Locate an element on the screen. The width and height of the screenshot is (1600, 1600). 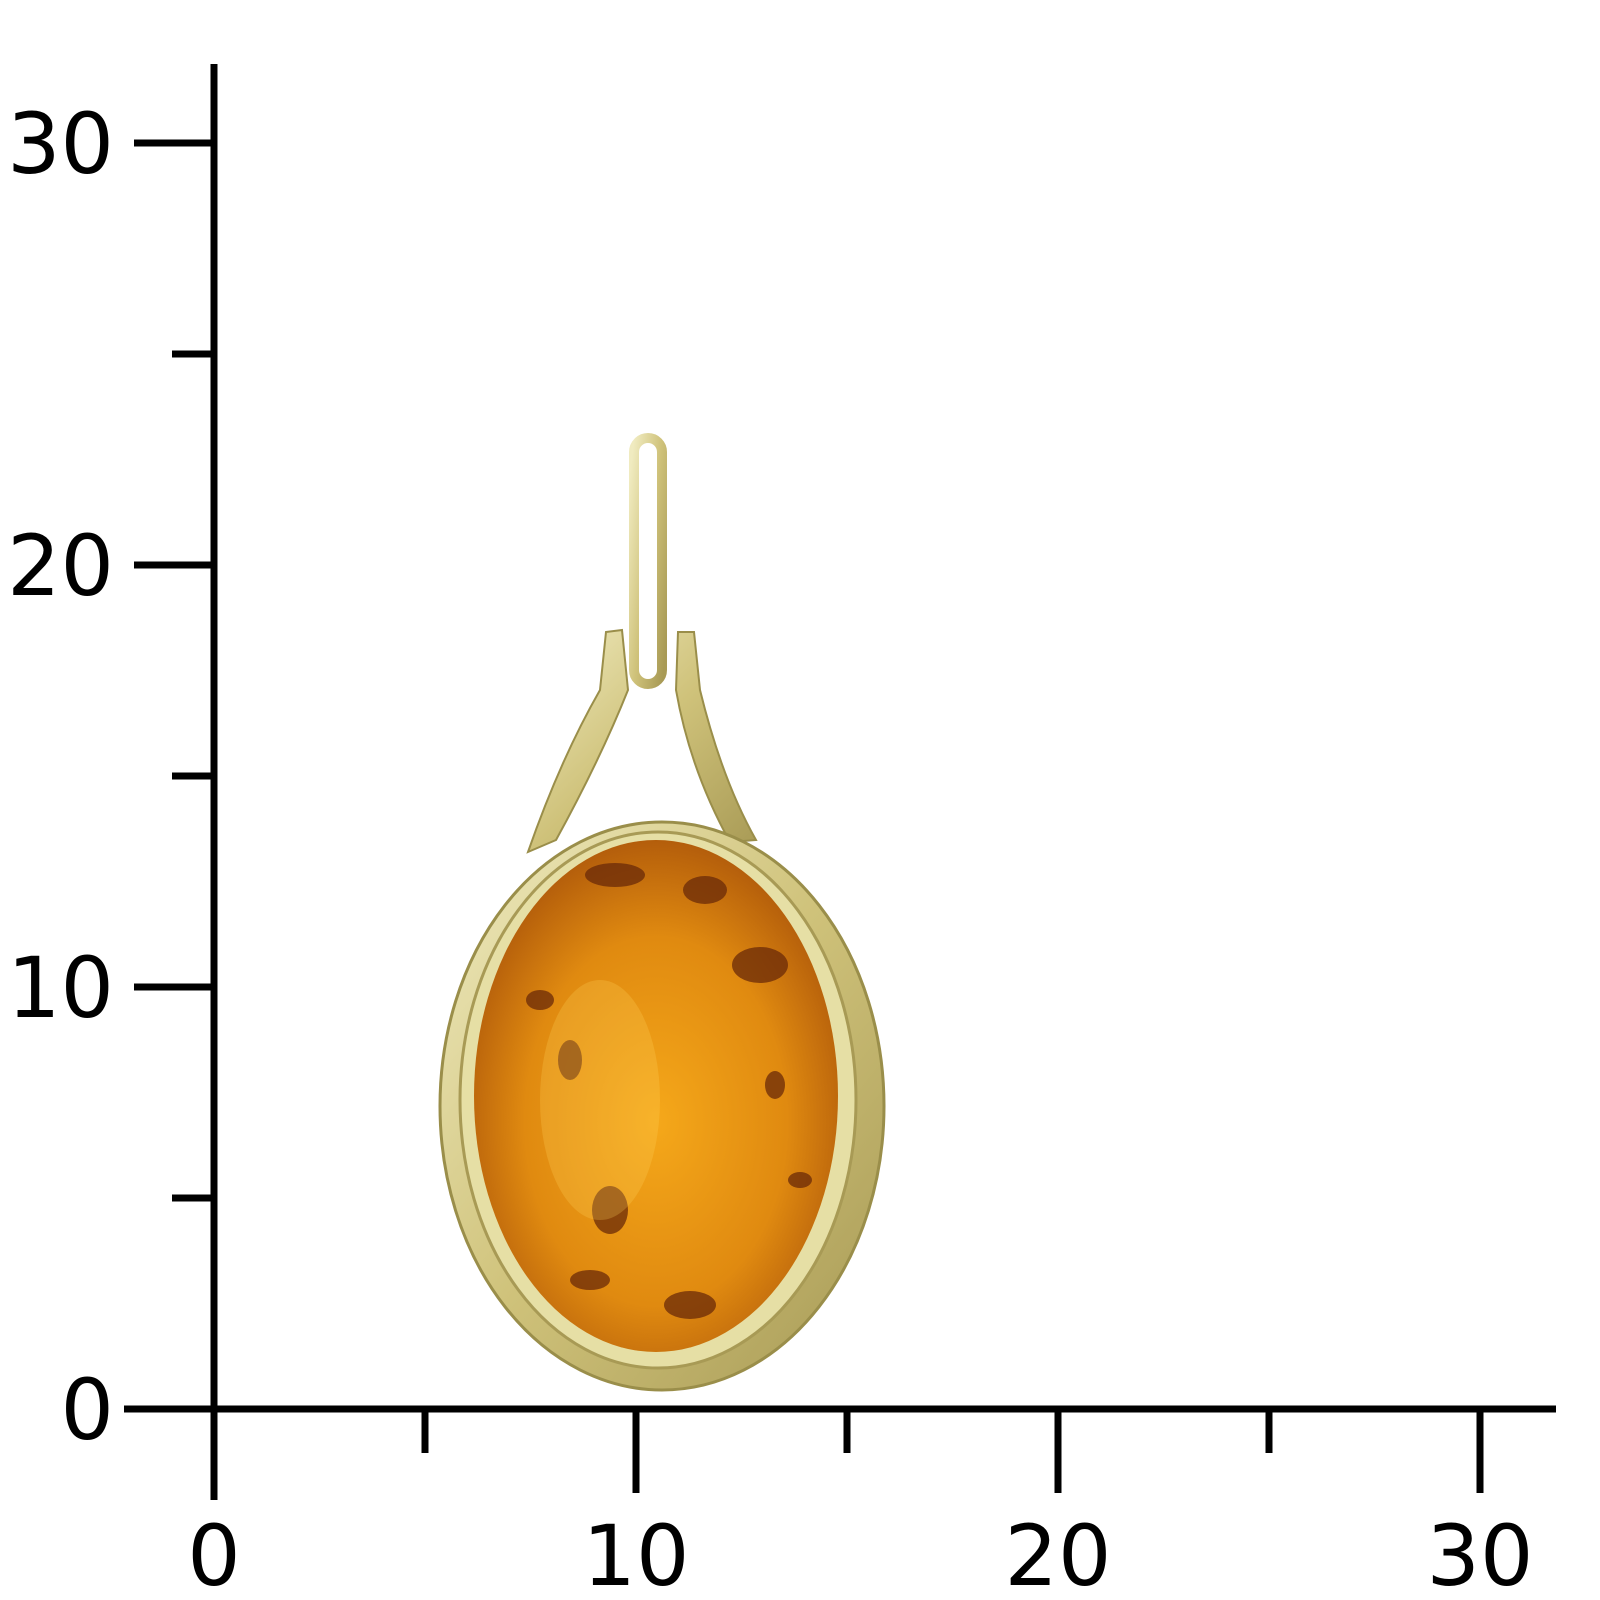
x-tick-label: 20 is located at coordinates (1058, 1553).